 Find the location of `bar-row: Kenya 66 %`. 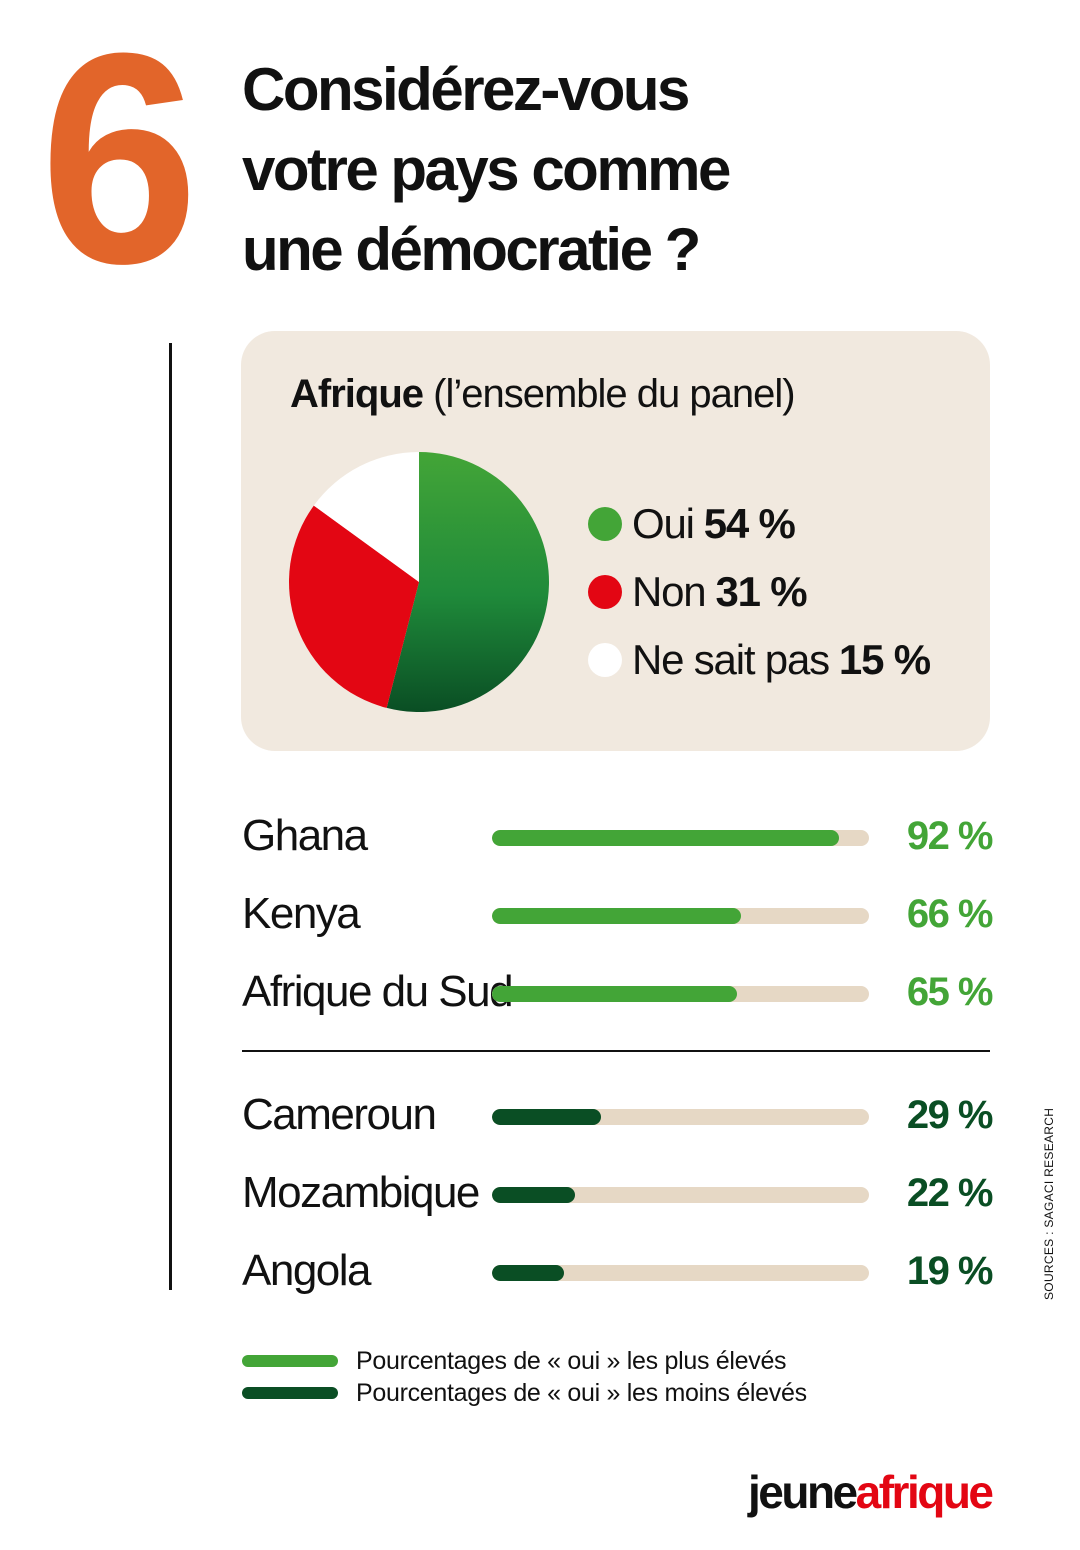

bar-row: Kenya 66 % is located at coordinates (618, 914).